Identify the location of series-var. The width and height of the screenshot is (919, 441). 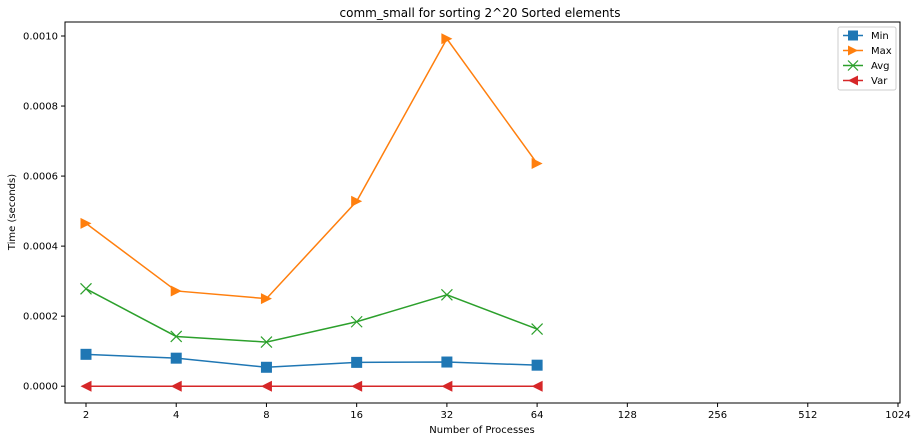
(311, 386).